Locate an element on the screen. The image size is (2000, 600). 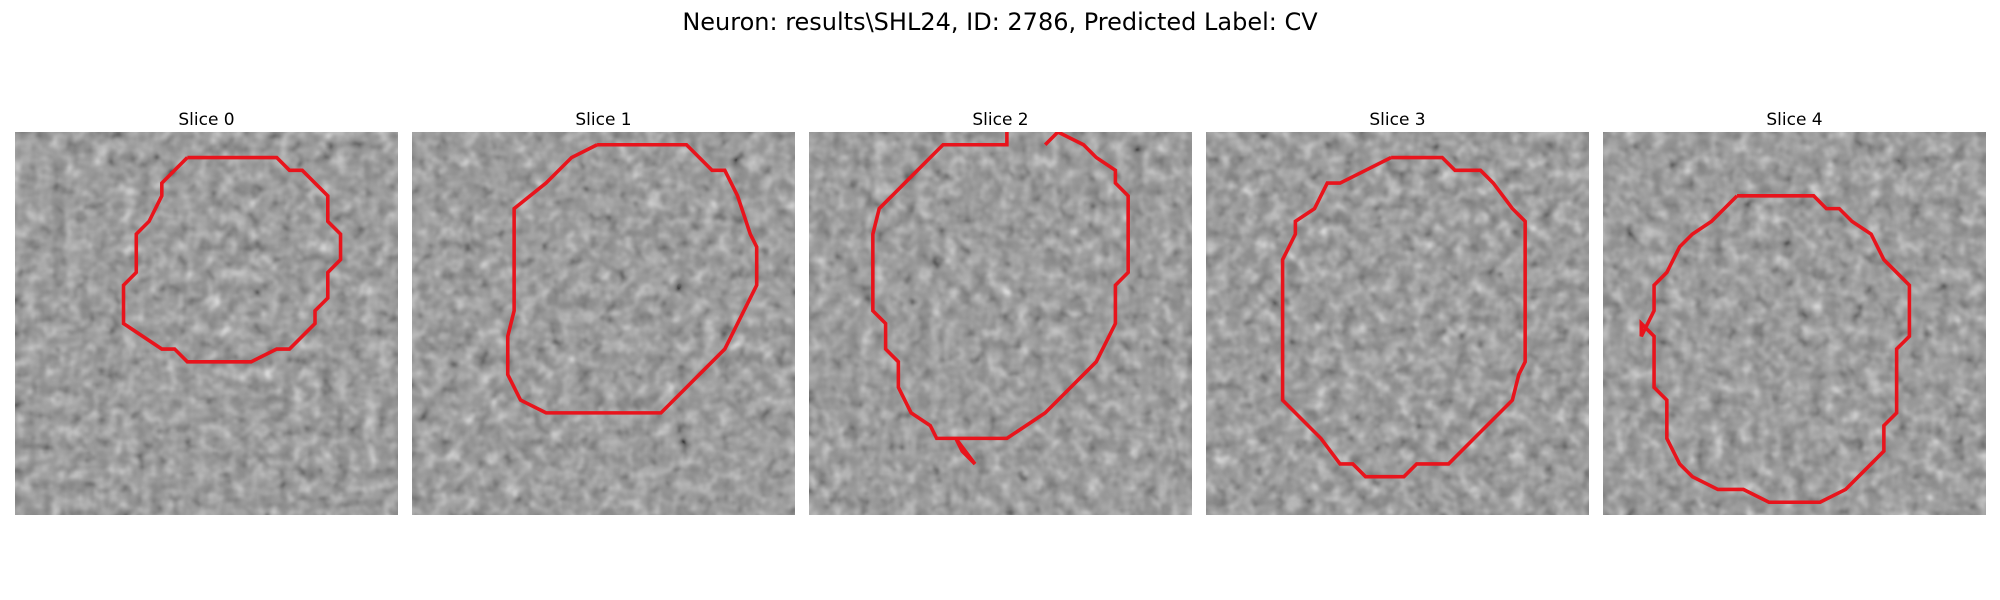
slice-panel-0: Slice 0 is located at coordinates (206, 311).